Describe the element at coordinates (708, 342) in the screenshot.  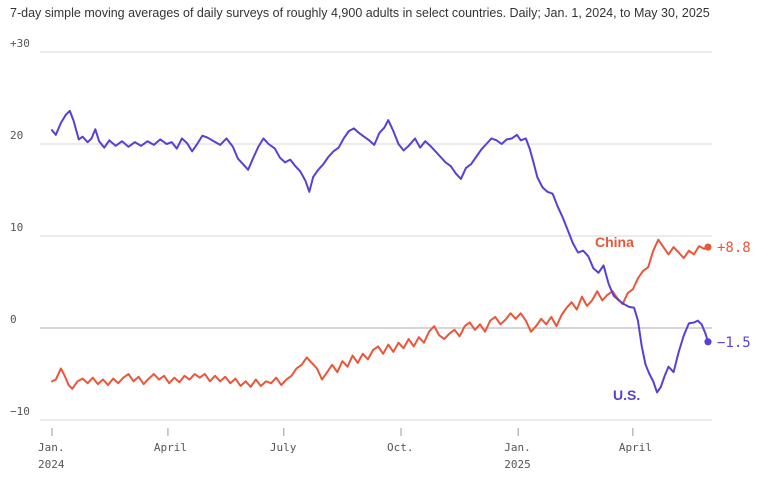
I see `end-point-u-s` at that location.